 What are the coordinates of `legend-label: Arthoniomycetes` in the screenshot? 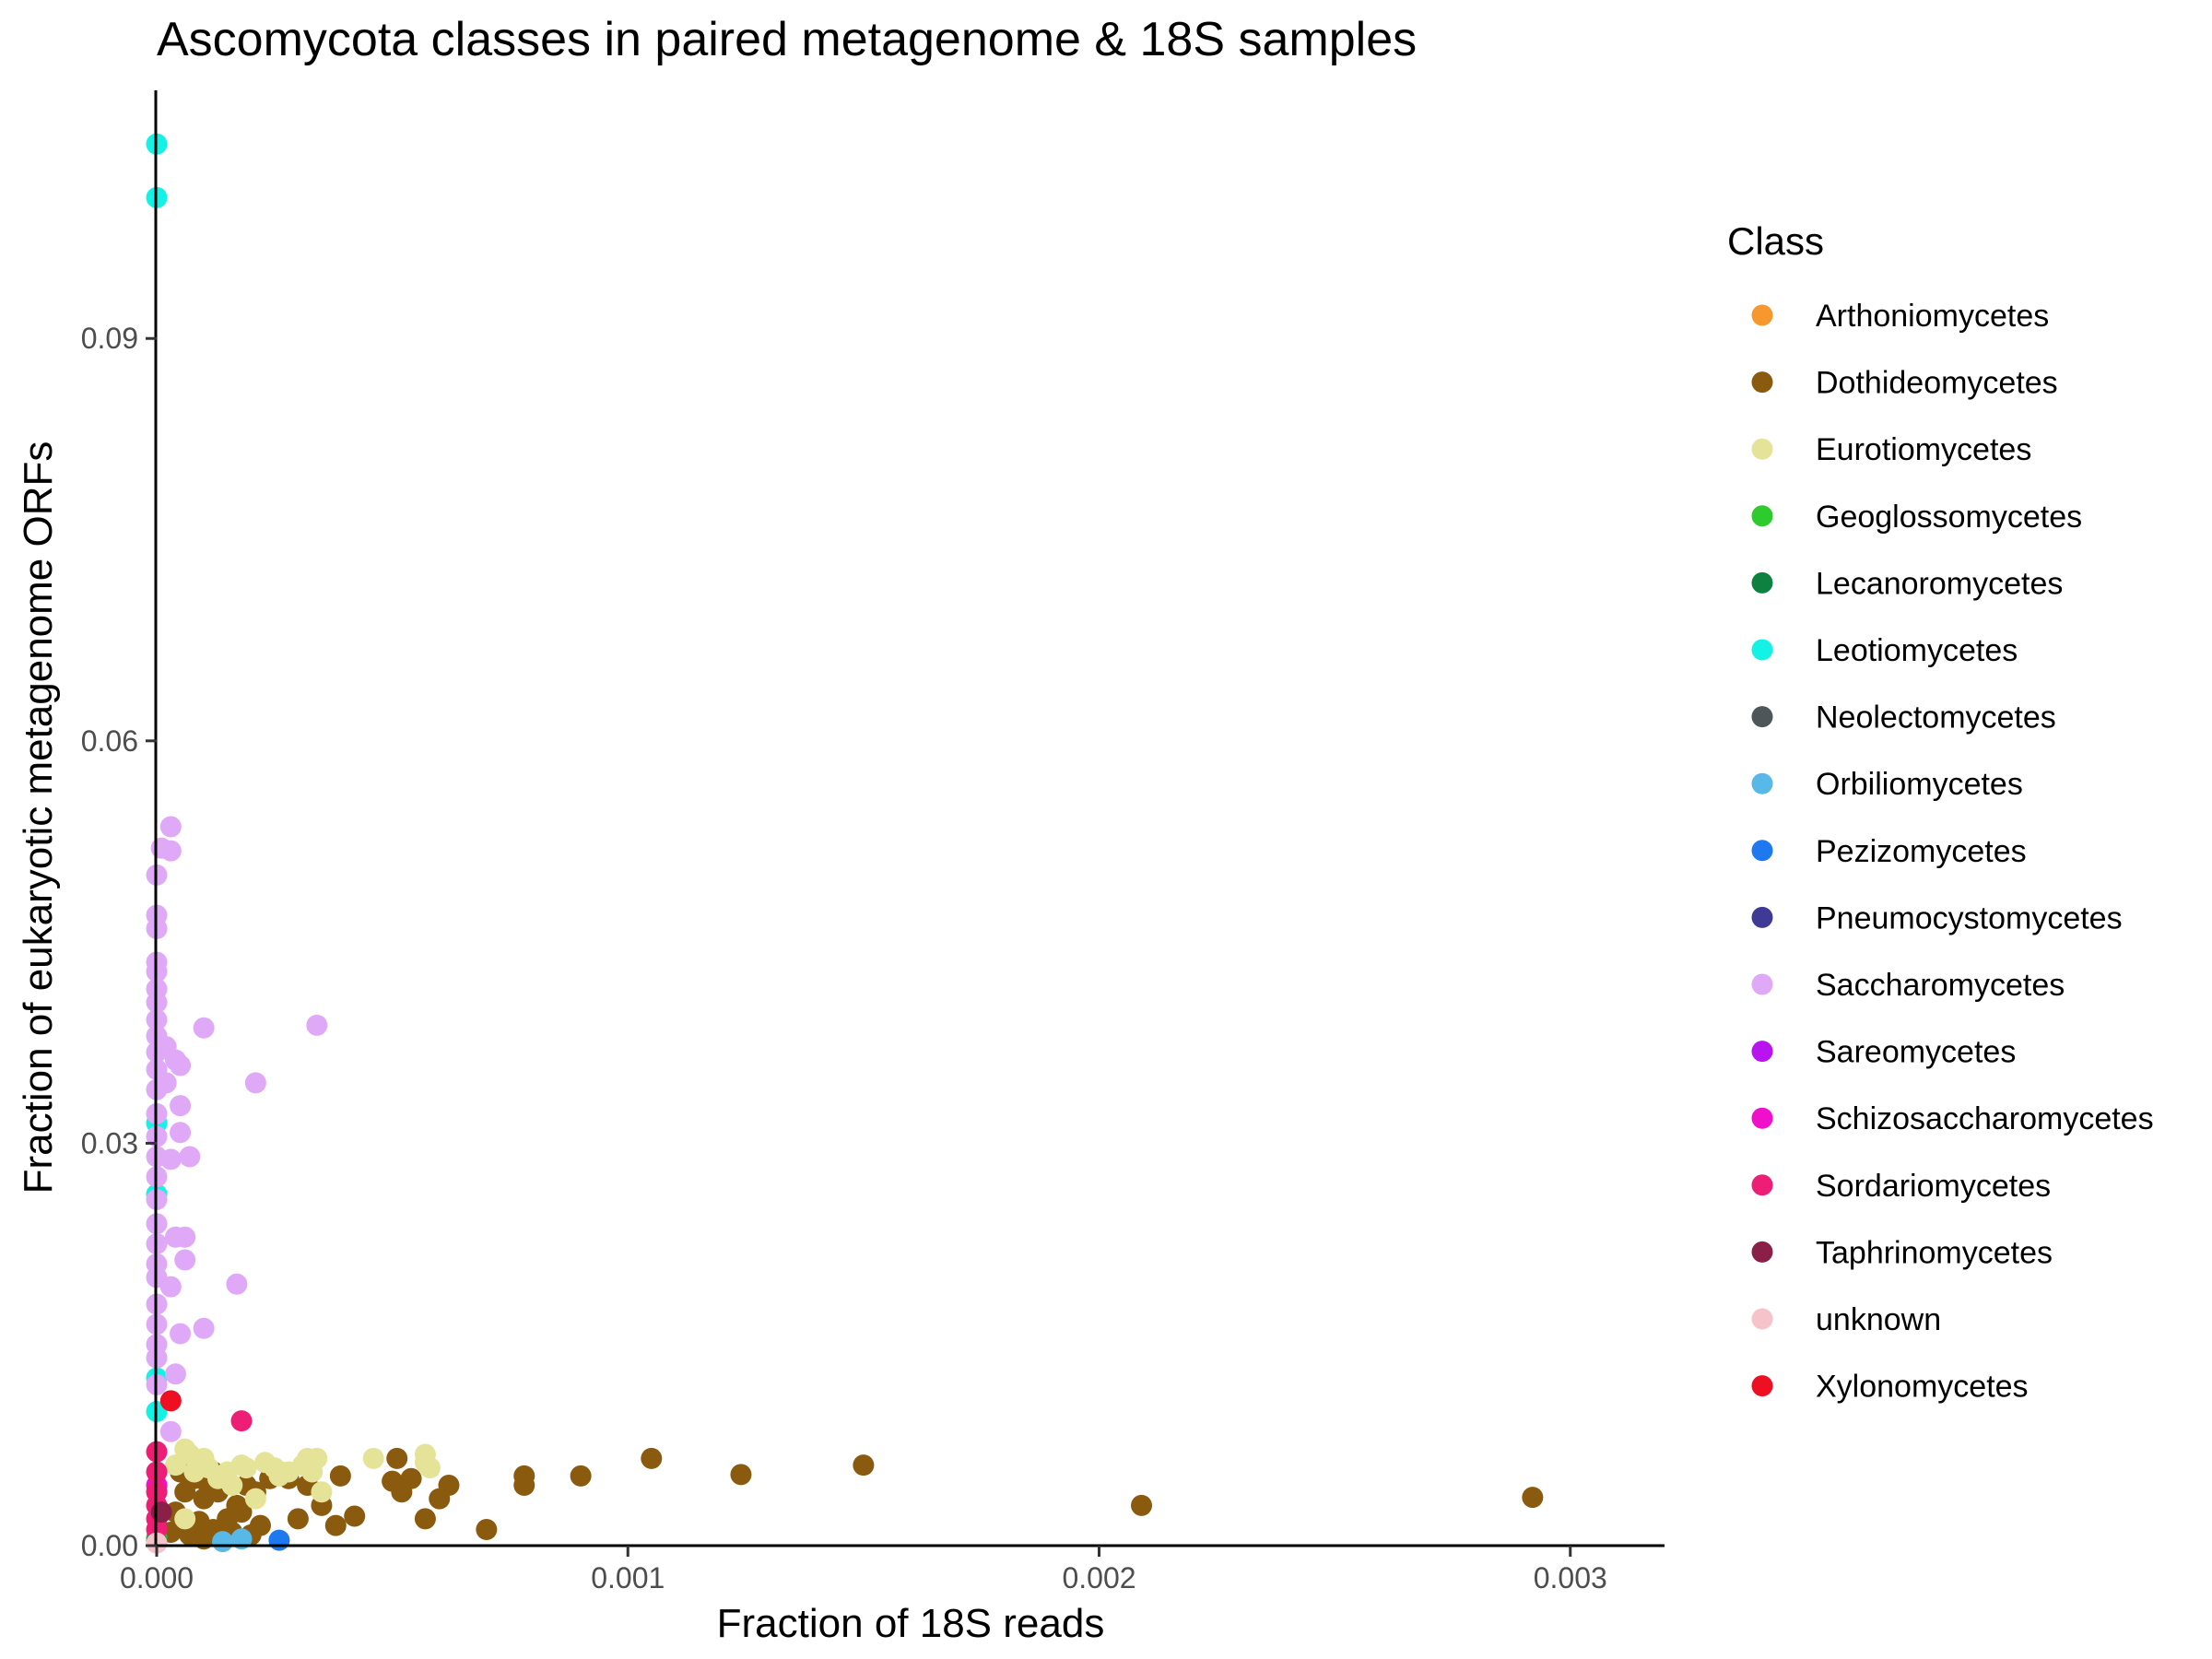 It's located at (1932, 316).